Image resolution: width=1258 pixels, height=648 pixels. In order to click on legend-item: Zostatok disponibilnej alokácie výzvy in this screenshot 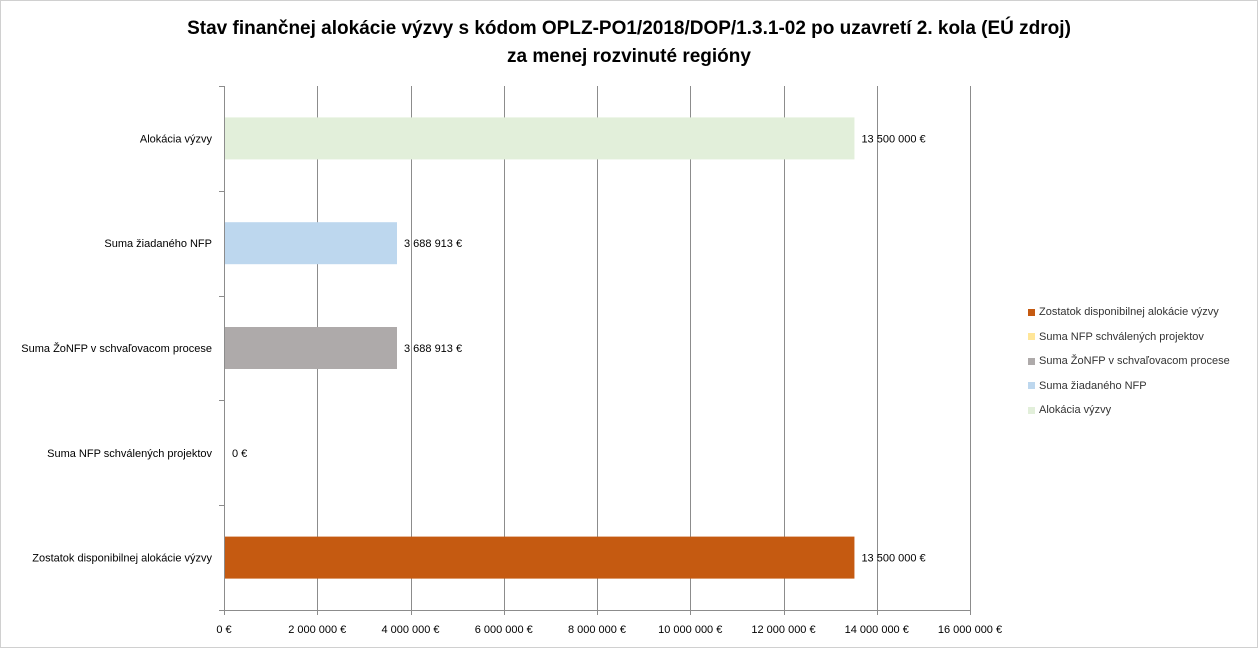, I will do `click(1129, 312)`.